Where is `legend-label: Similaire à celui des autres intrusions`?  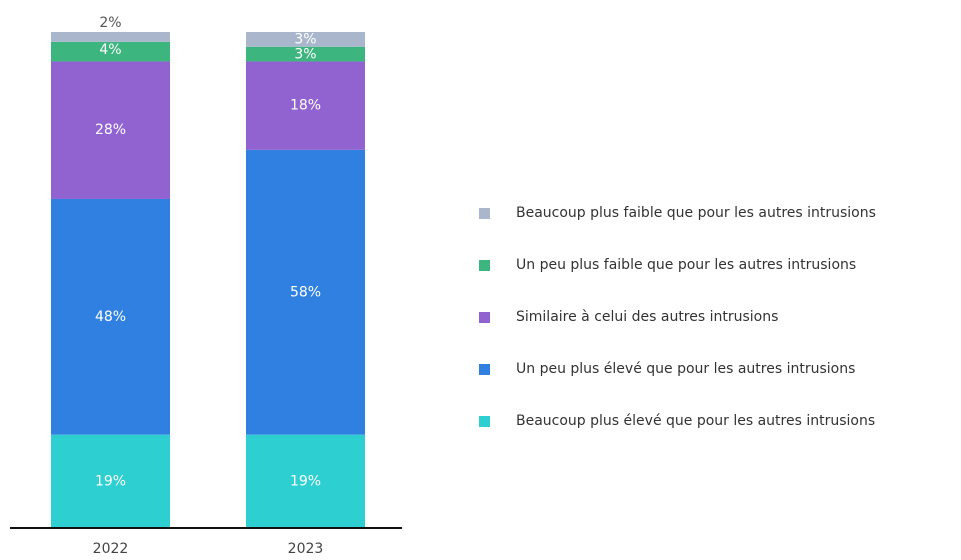 legend-label: Similaire à celui des autres intrusions is located at coordinates (647, 317).